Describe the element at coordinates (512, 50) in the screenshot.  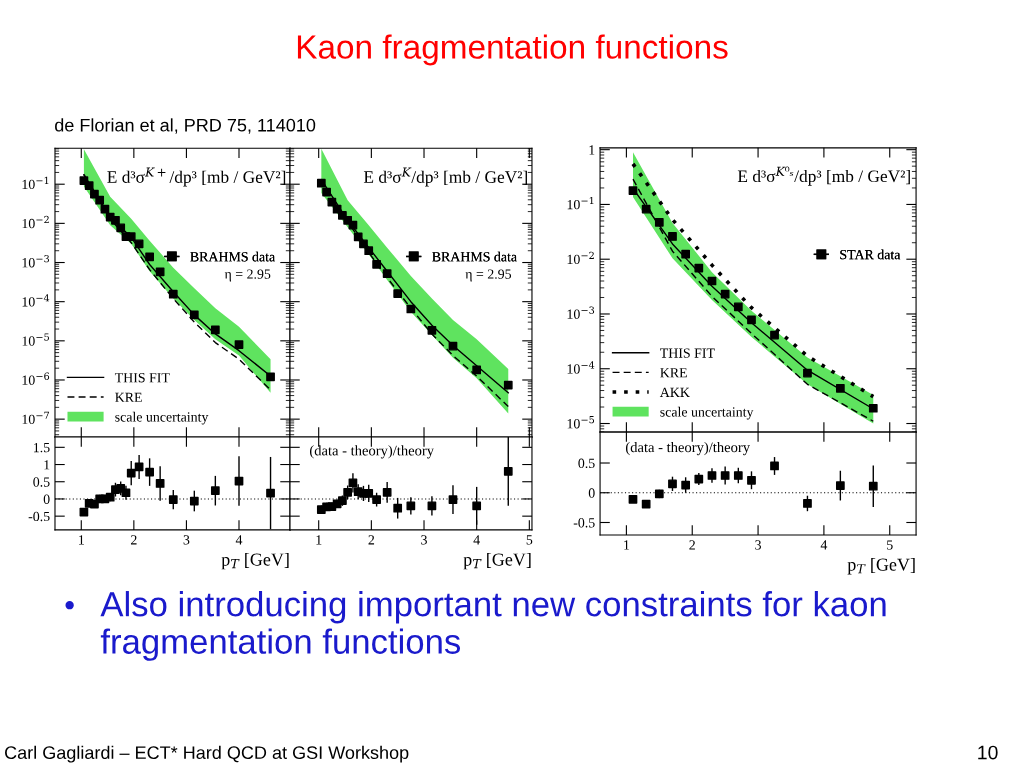
I see `text: Kaon fragmentation functions` at that location.